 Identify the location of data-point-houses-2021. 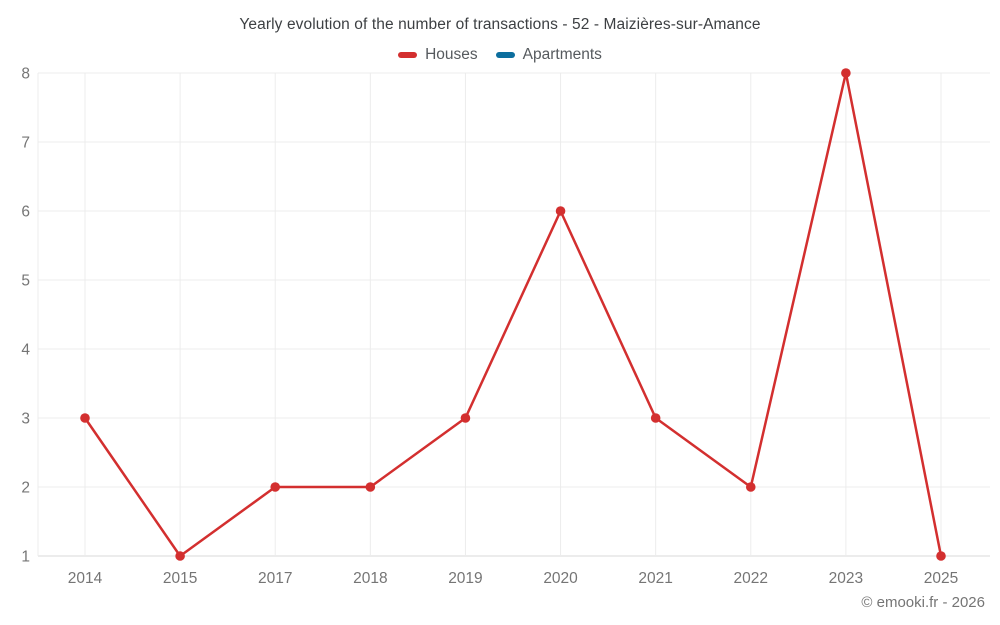
(655, 418).